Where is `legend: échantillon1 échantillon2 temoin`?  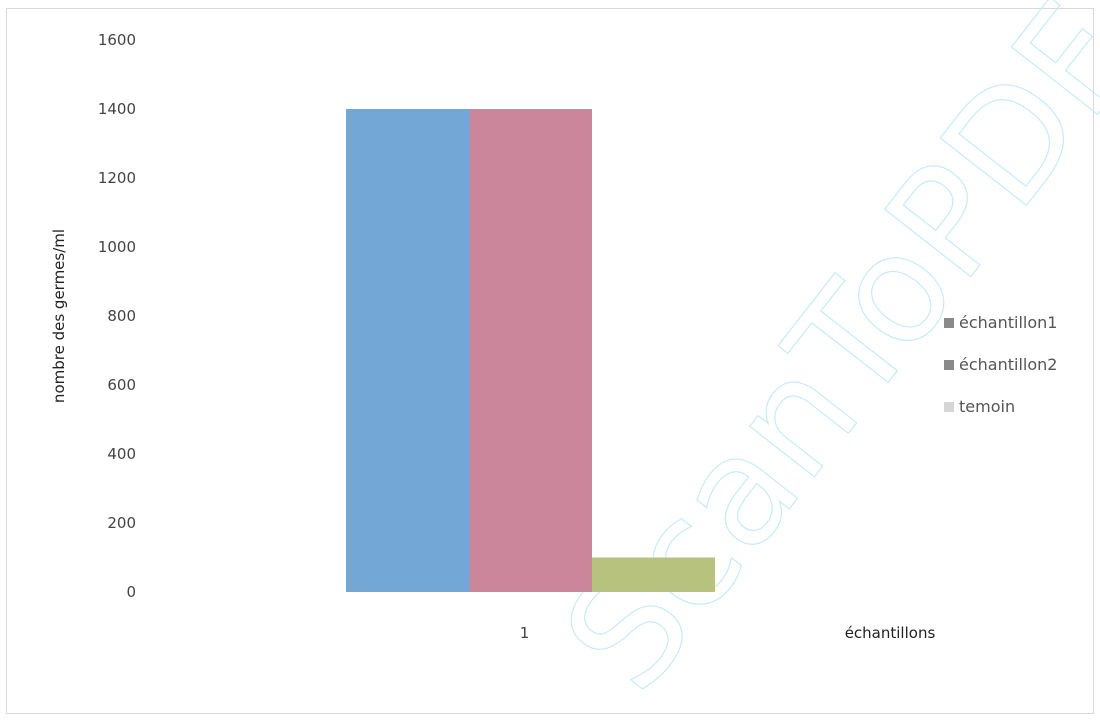
legend: échantillon1 échantillon2 temoin is located at coordinates (1000, 364).